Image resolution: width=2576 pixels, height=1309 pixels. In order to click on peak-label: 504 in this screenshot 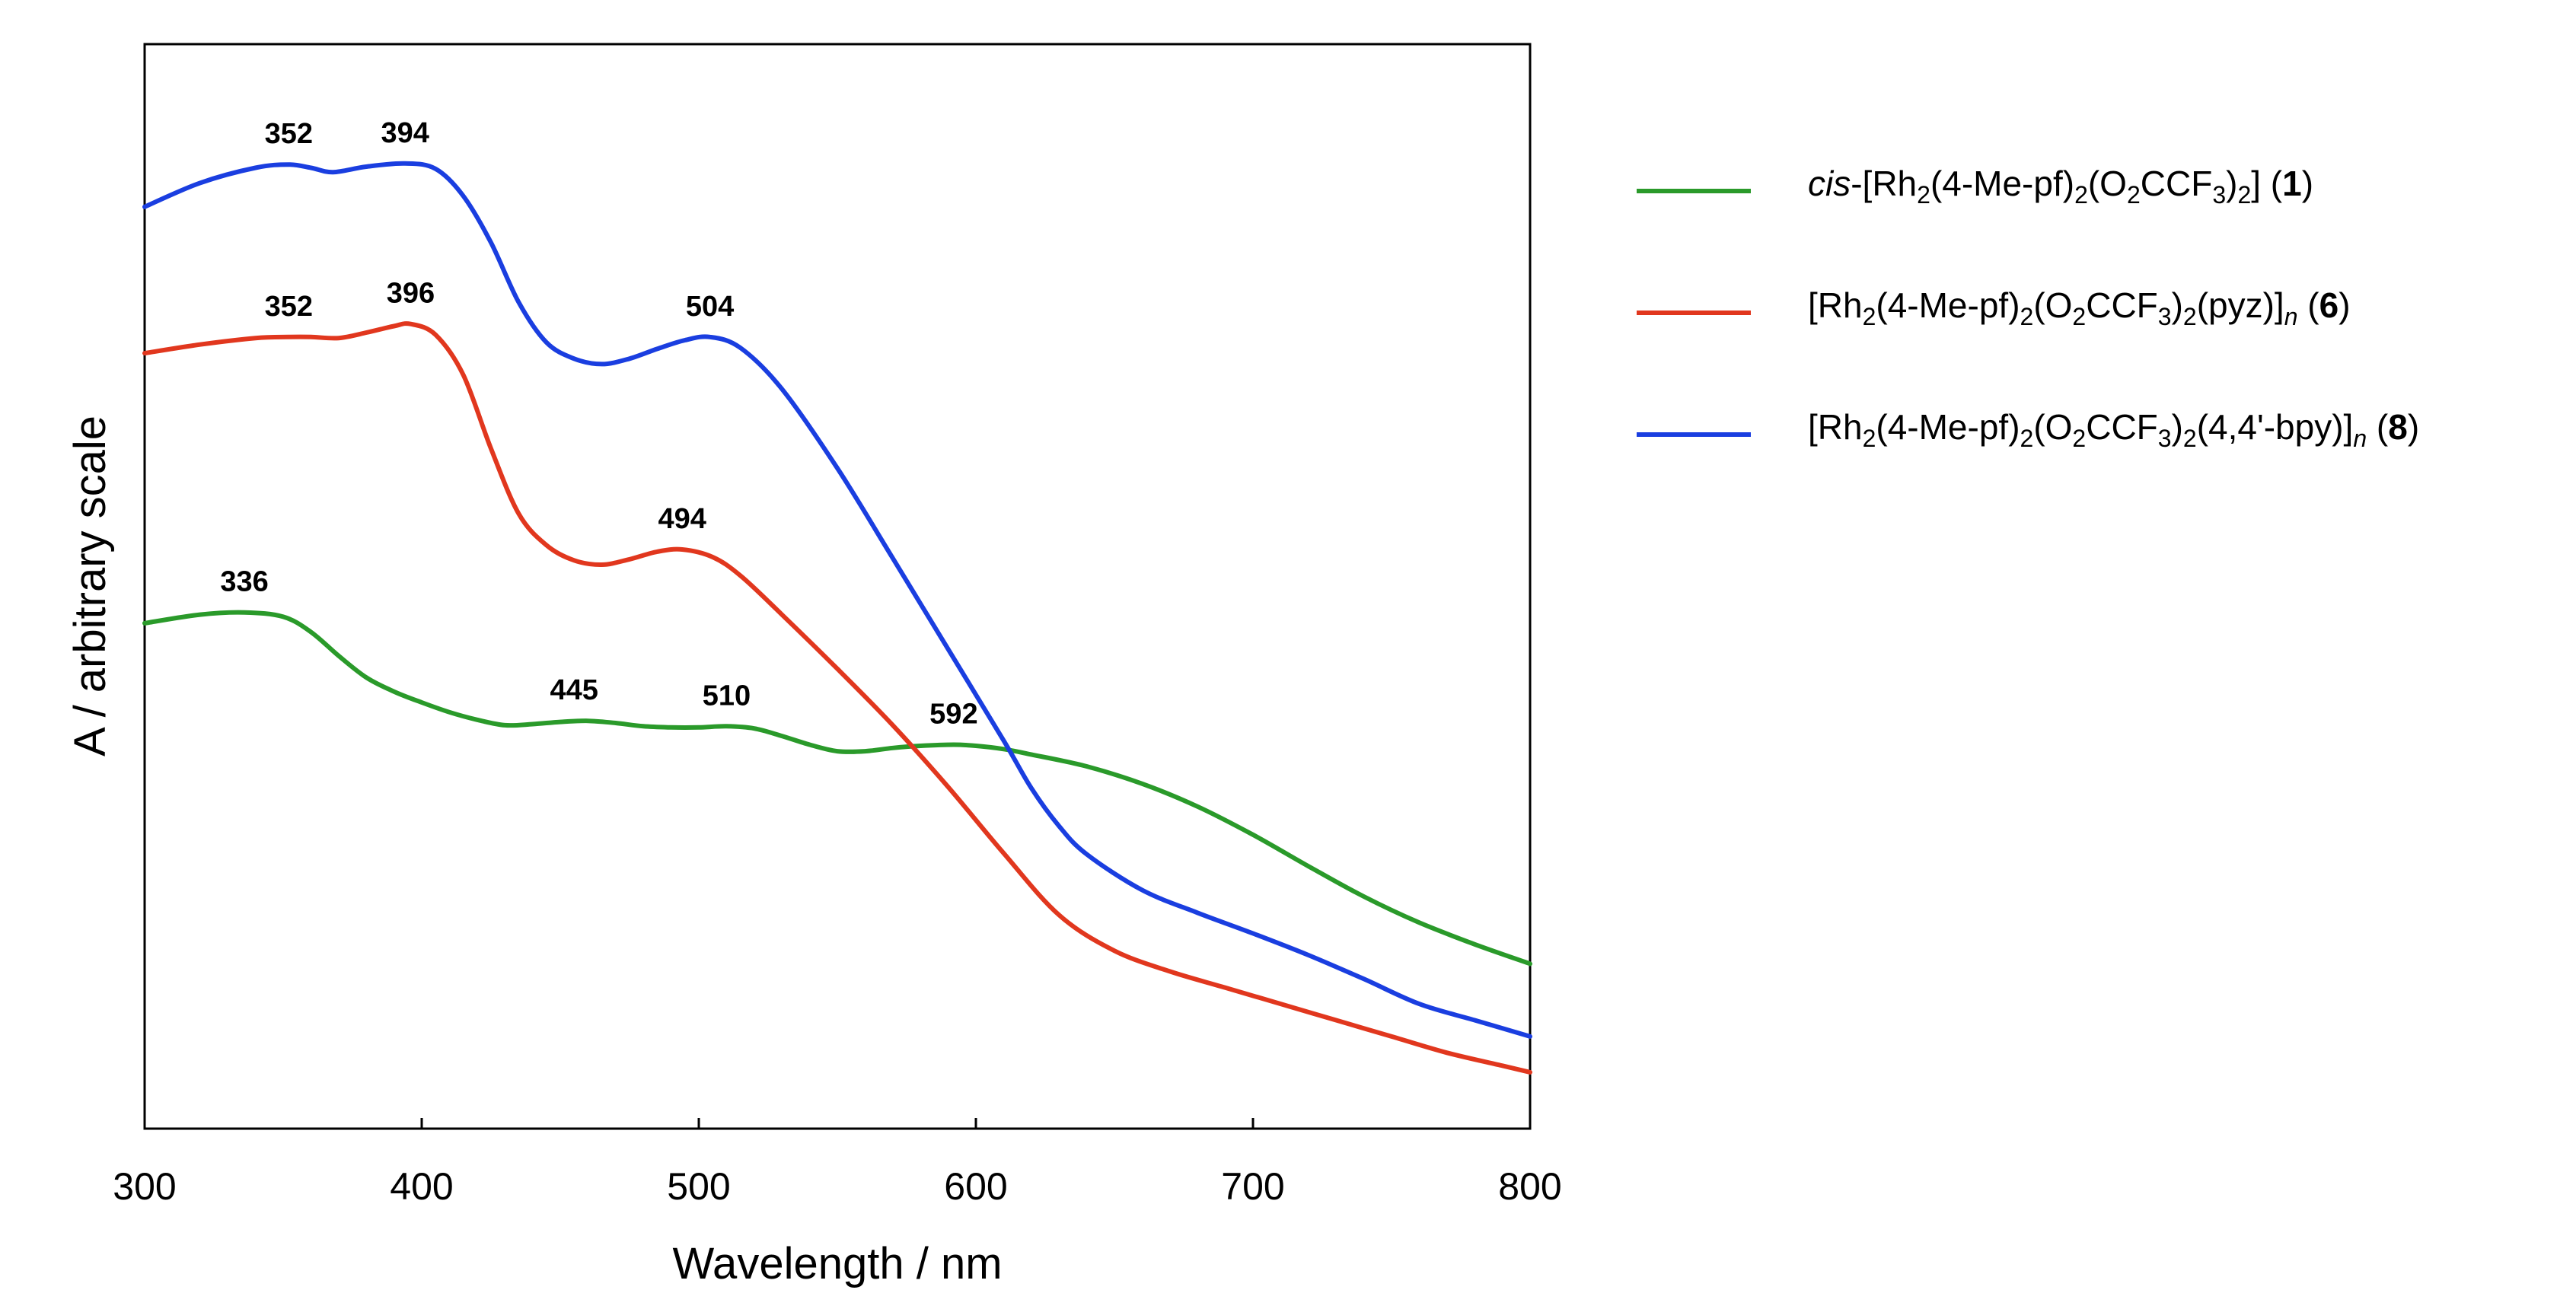, I will do `click(710, 307)`.